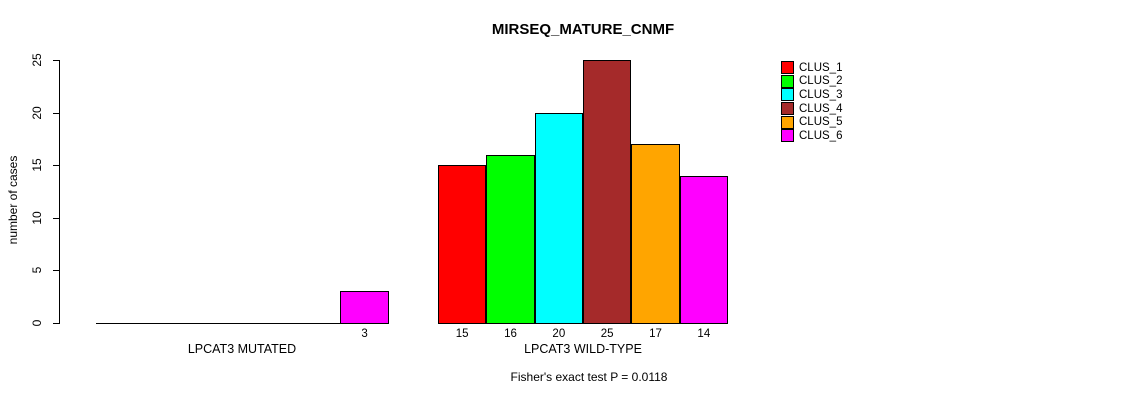  Describe the element at coordinates (37, 270) in the screenshot. I see `y-tick-label: 5` at that location.